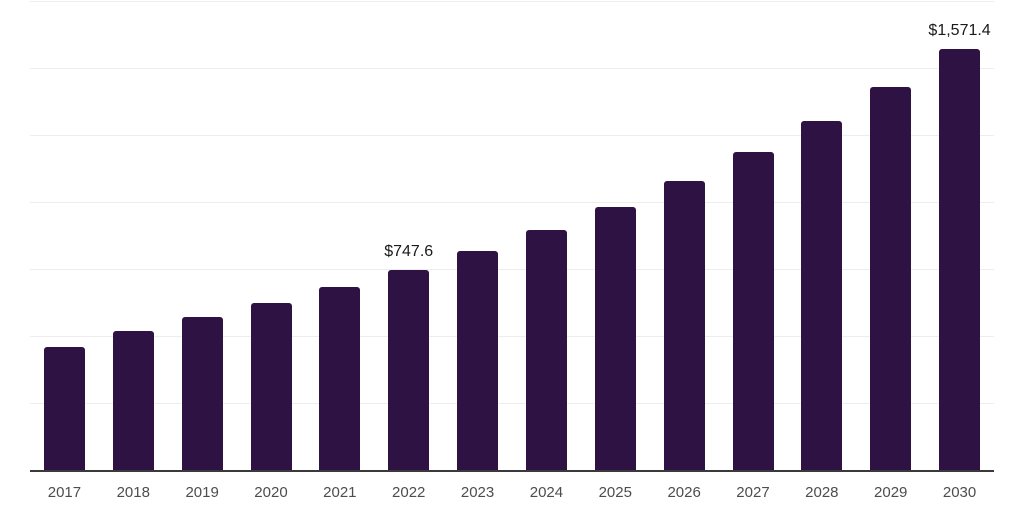 The image size is (1024, 512). Describe the element at coordinates (891, 492) in the screenshot. I see `x-tick-label-2029: 2029` at that location.